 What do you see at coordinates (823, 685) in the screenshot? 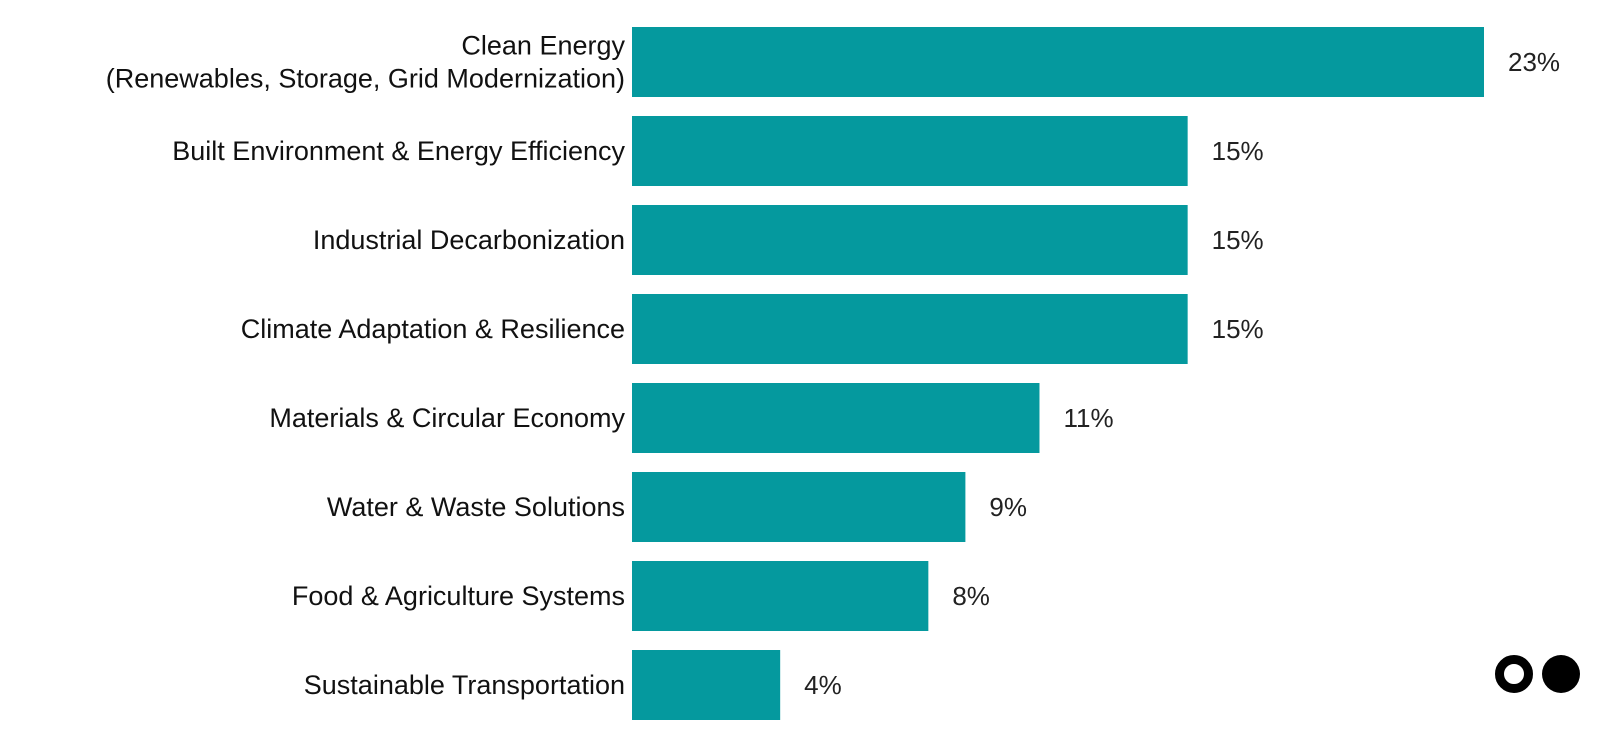
I see `value-label: 4%` at bounding box center [823, 685].